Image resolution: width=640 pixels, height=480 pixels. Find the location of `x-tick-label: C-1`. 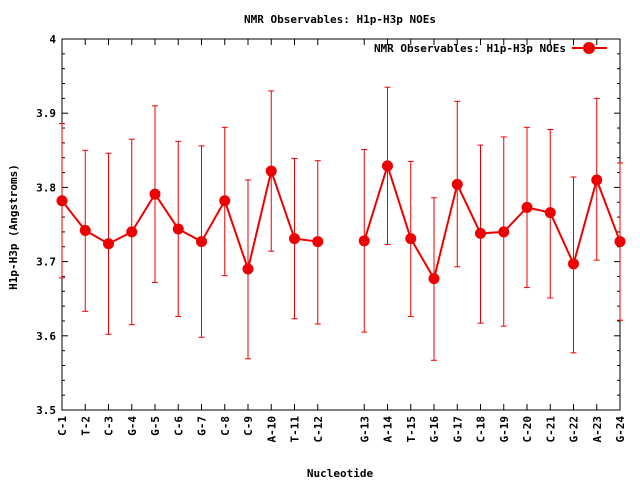

x-tick-label: C-1 is located at coordinates (62, 426).